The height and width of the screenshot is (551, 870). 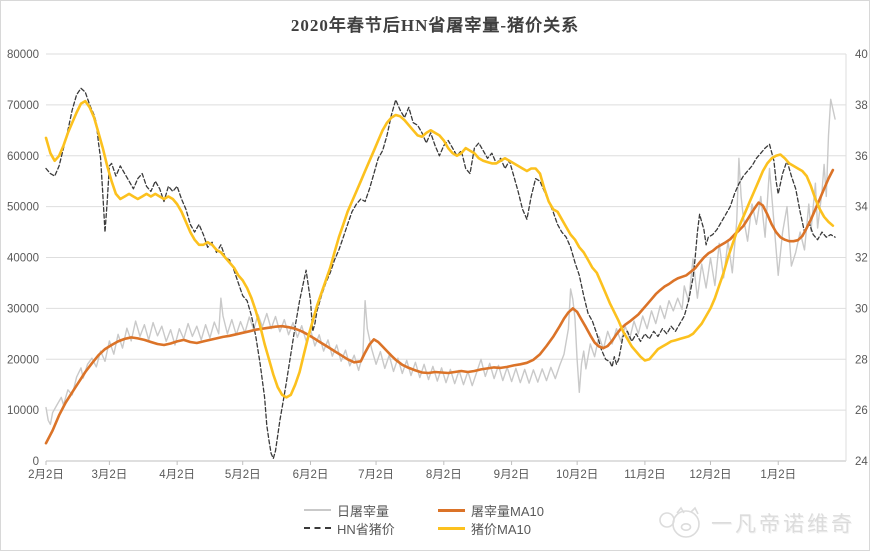 I want to click on y-left-tick-label: 80000, so click(x=23, y=55).